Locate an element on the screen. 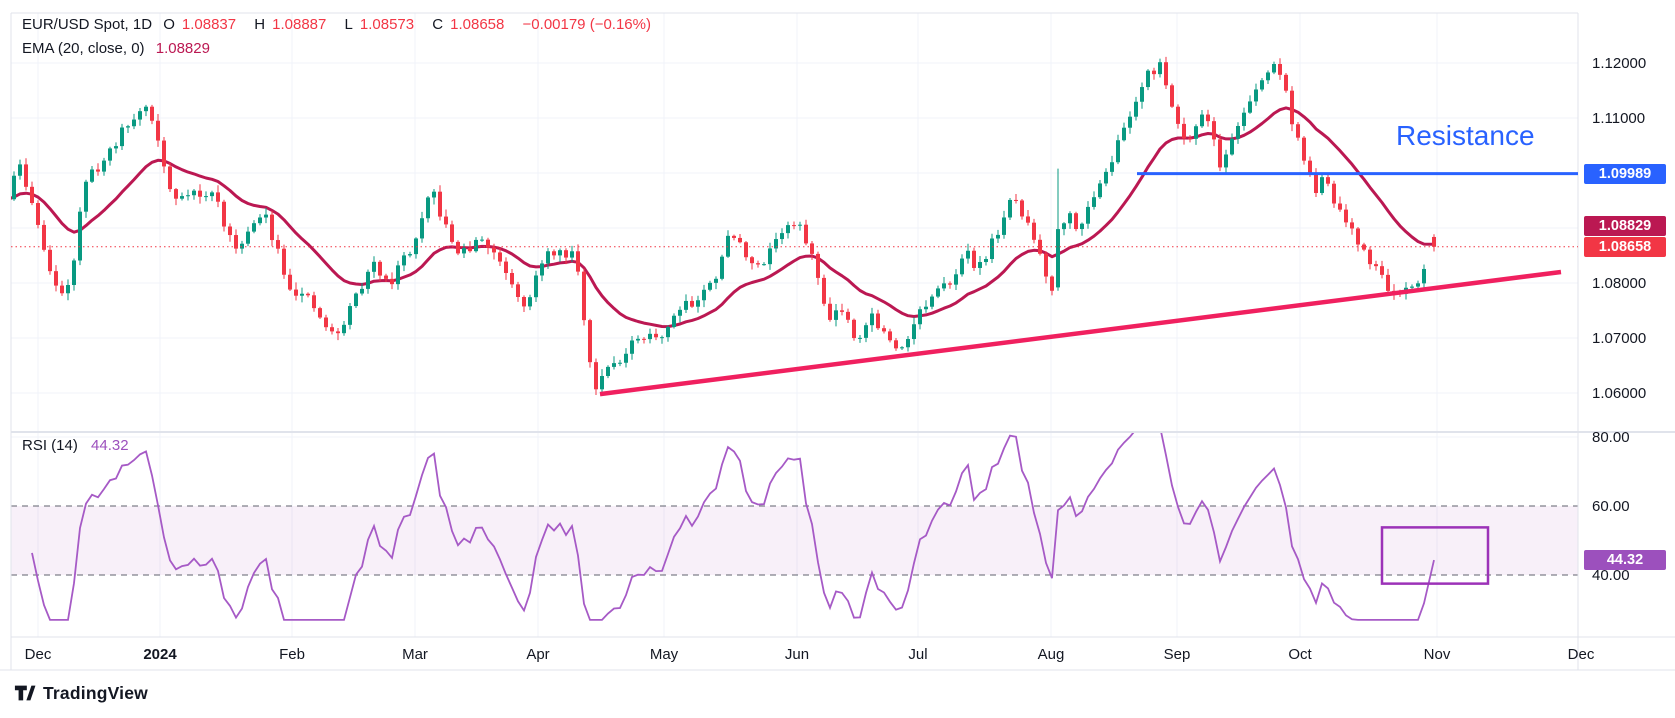 The image size is (1675, 718). time-axis-label: Nov is located at coordinates (1437, 654).